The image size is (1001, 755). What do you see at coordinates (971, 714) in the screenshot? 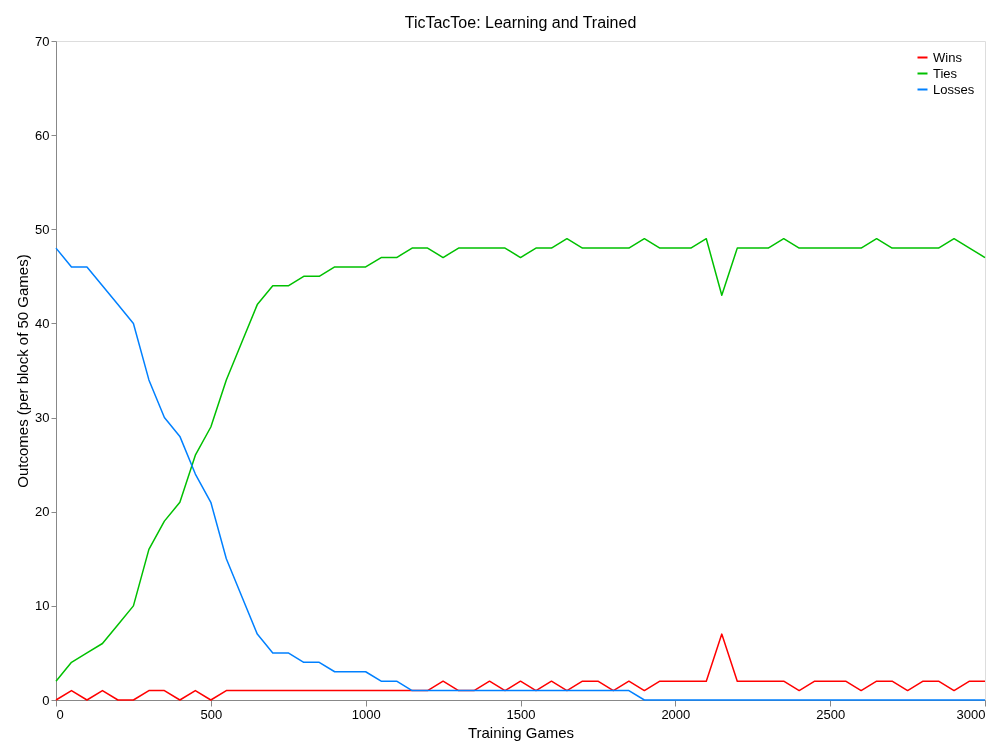
I see `x-tick-label: 3000` at bounding box center [971, 714].